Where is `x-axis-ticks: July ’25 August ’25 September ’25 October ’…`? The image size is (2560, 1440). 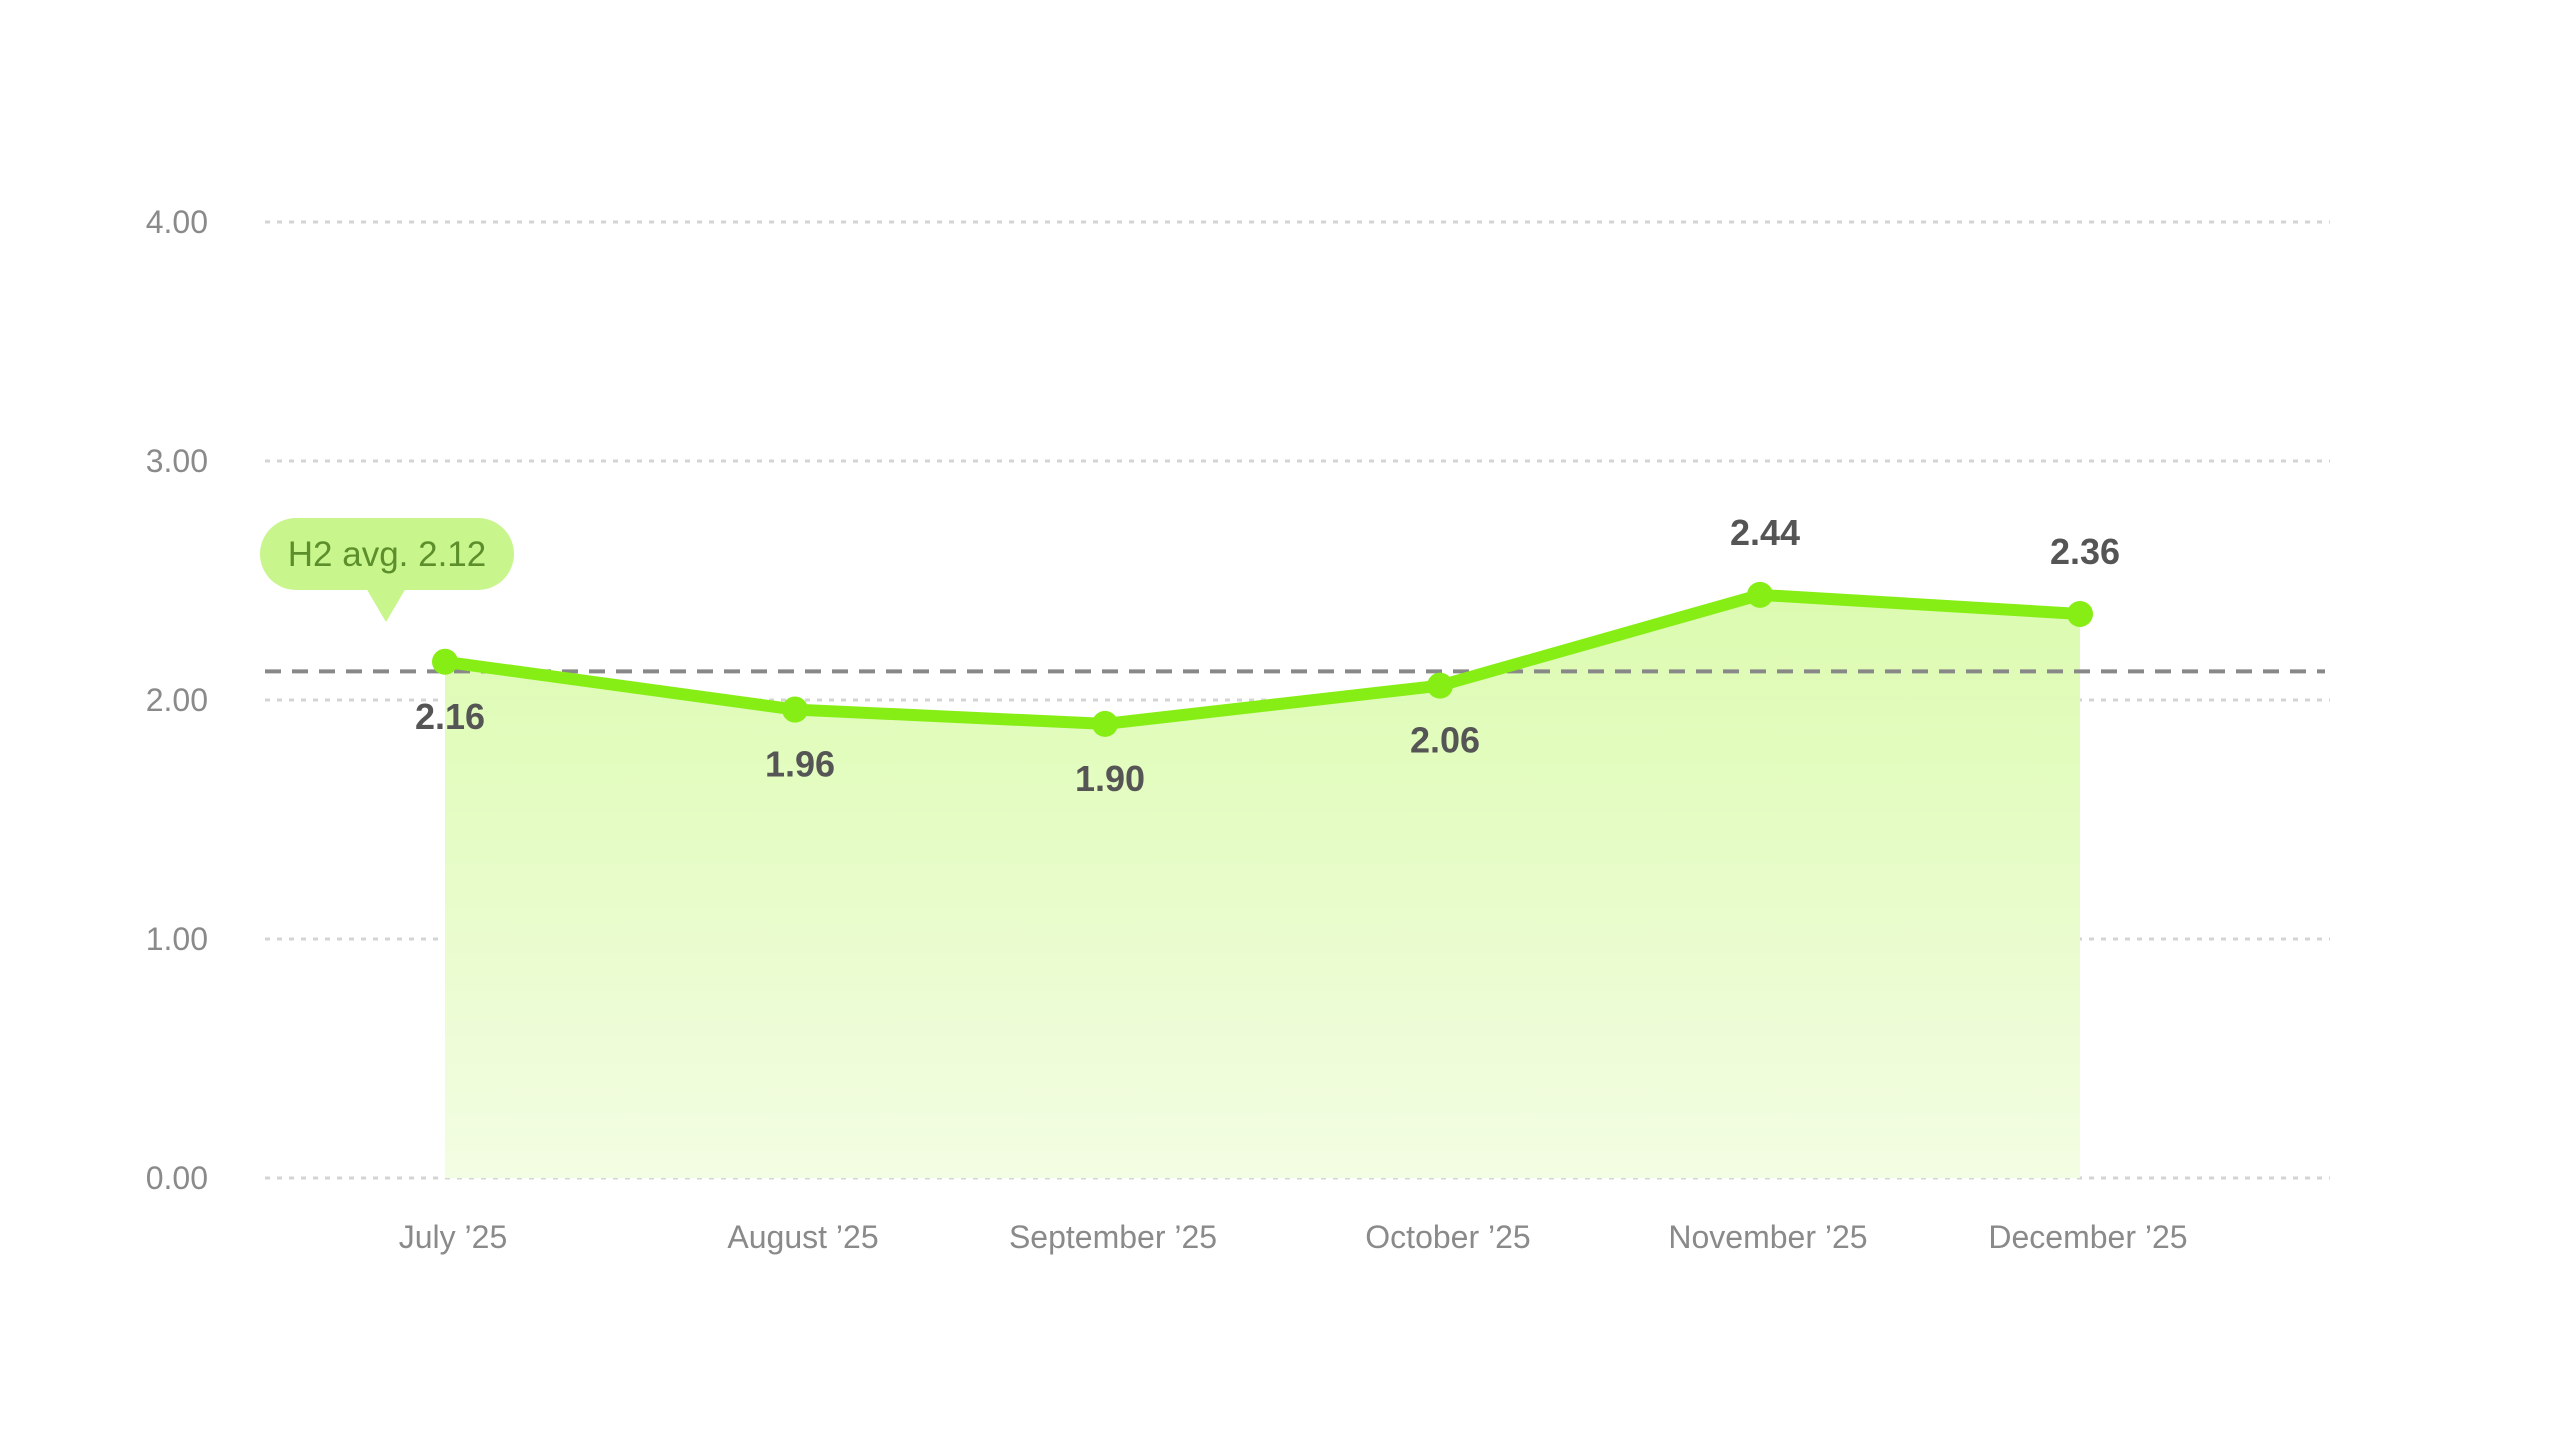
x-axis-ticks: July ’25 August ’25 September ’25 October ’… is located at coordinates (1293, 1237).